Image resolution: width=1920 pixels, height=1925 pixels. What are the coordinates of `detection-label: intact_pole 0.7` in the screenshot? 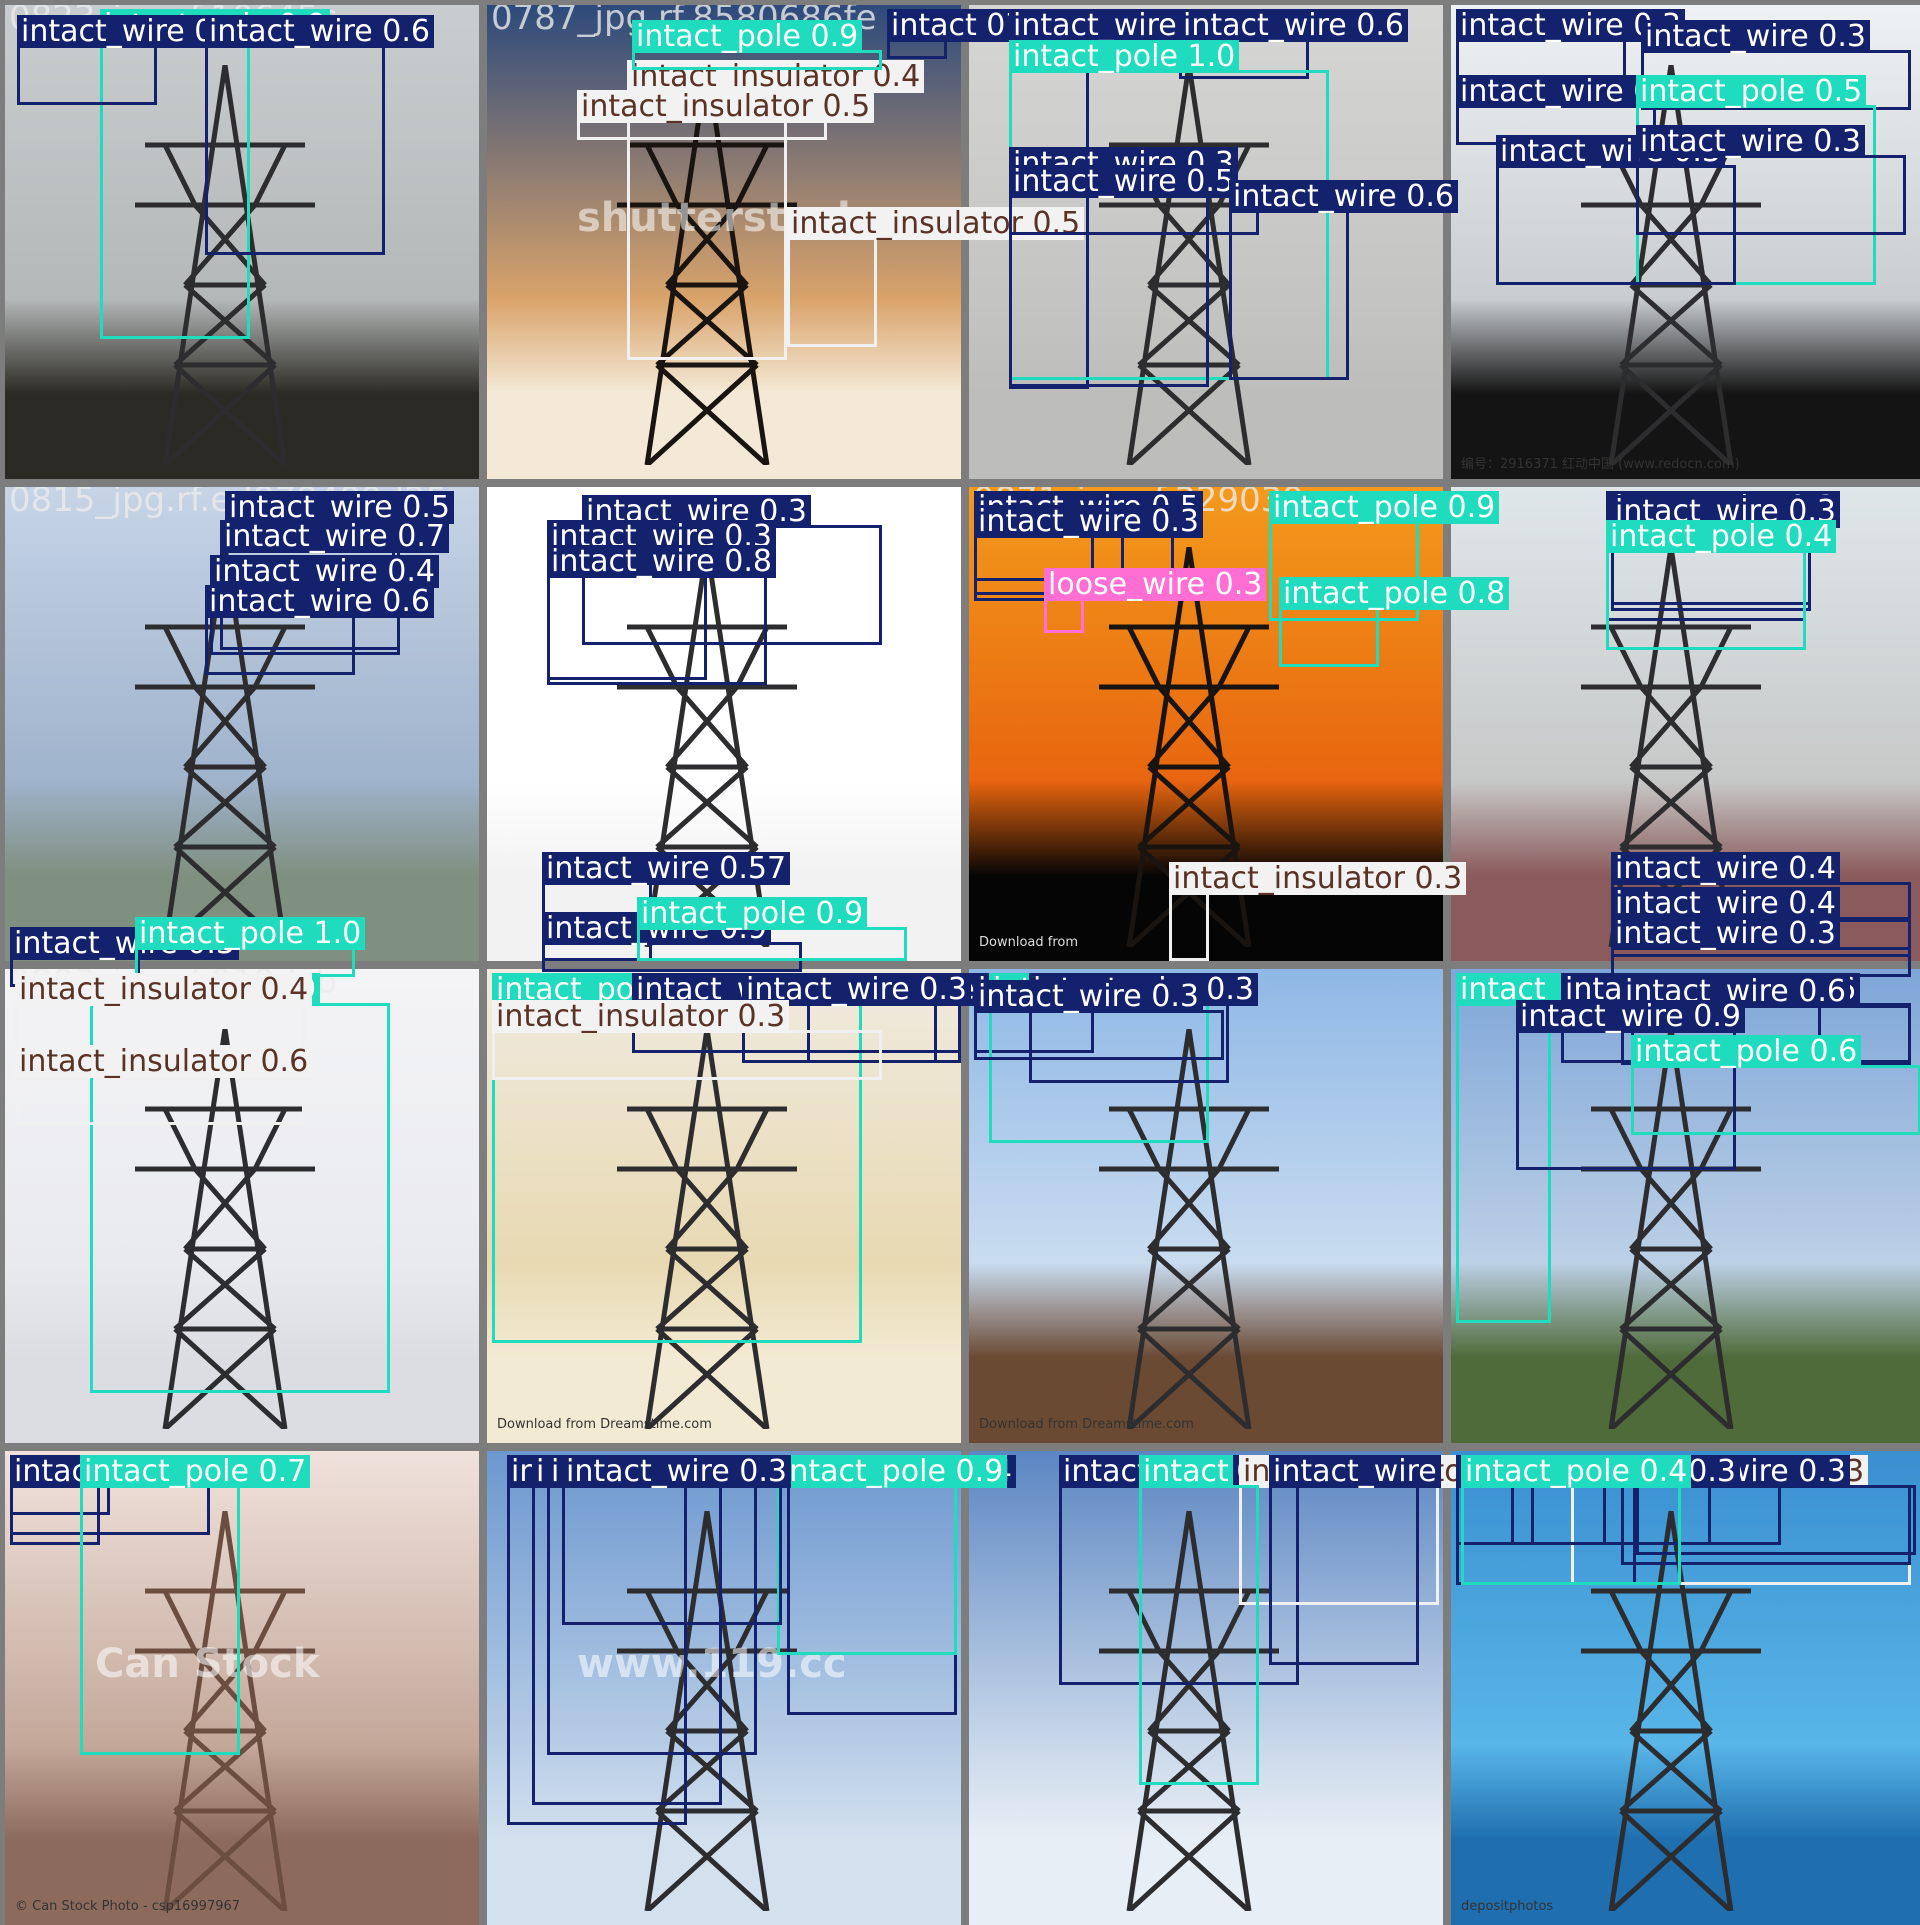 It's located at (195, 1471).